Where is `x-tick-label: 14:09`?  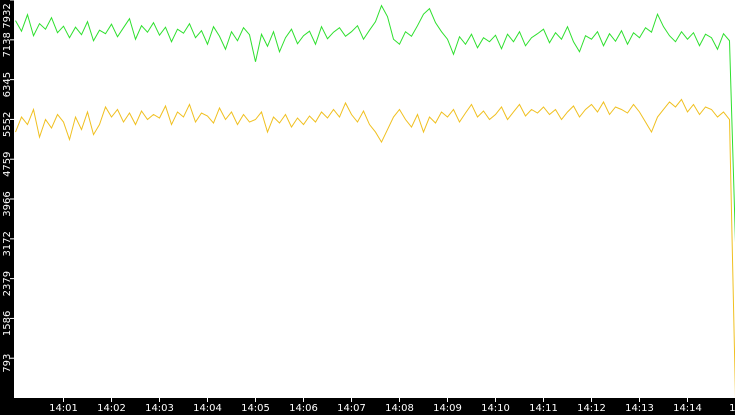 x-tick-label: 14:09 is located at coordinates (447, 408).